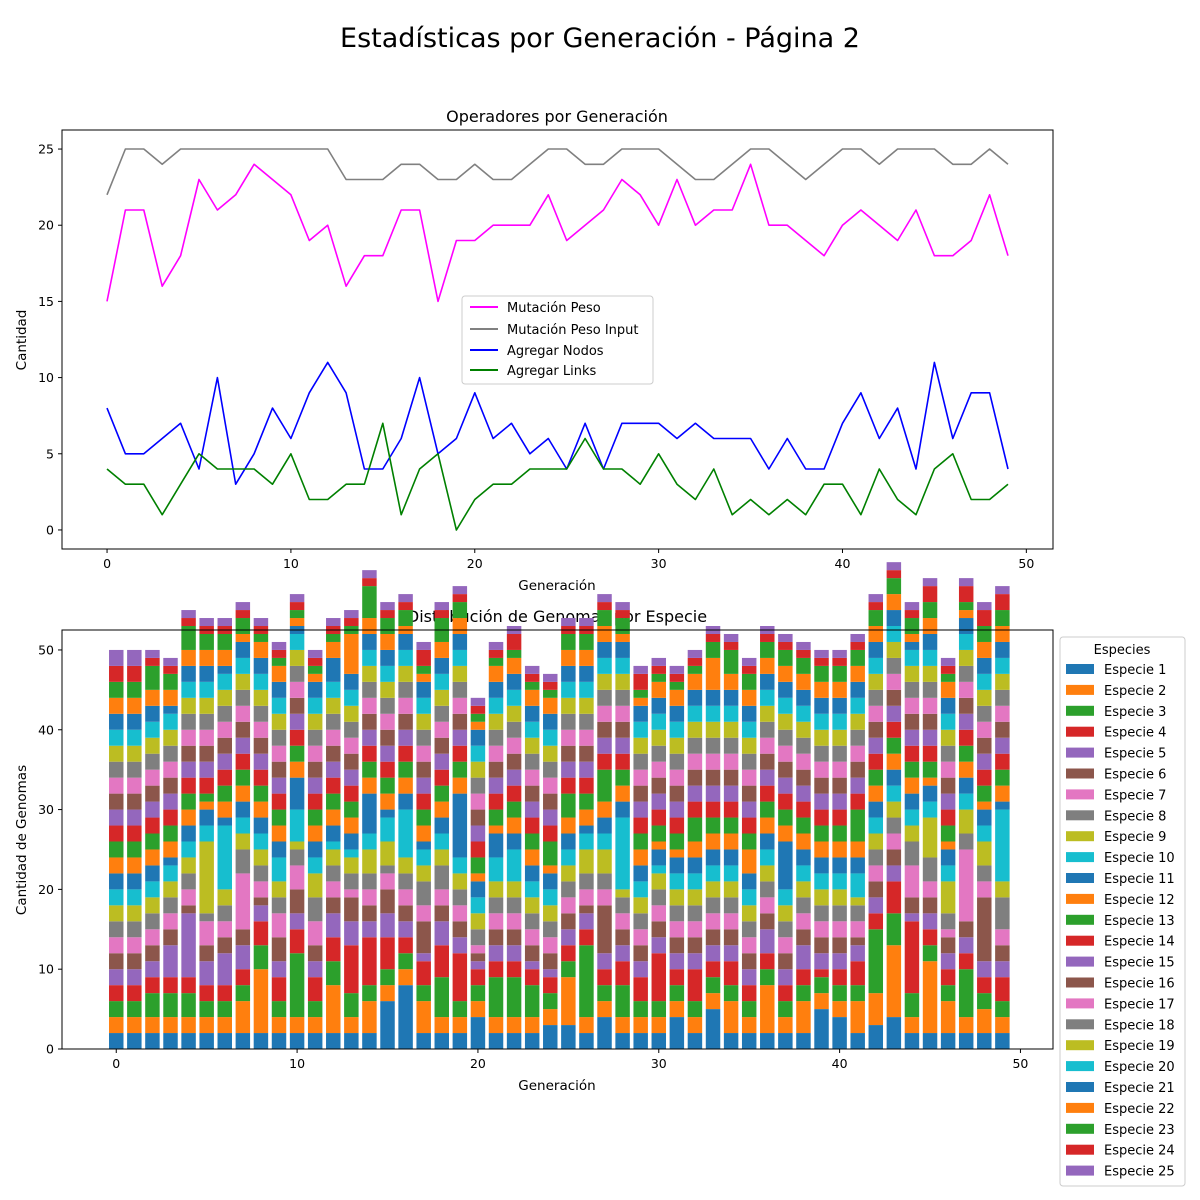  I want to click on x-tick-label: 30, so click(659, 563).